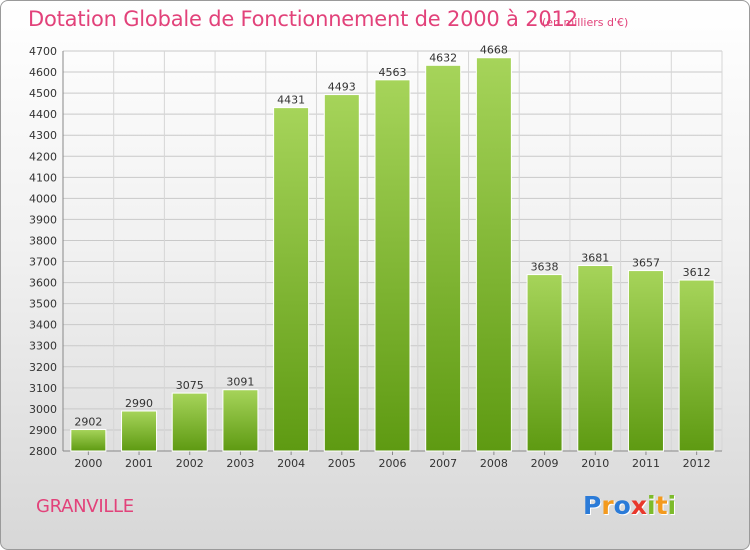 The image size is (750, 550). Describe the element at coordinates (43, 93) in the screenshot. I see `y-tick-label: 4500` at that location.